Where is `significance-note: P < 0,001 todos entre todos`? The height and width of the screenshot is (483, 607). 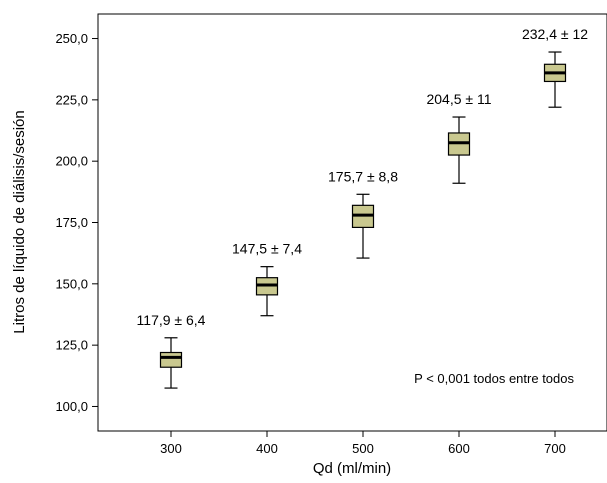 significance-note: P < 0,001 todos entre todos is located at coordinates (494, 378).